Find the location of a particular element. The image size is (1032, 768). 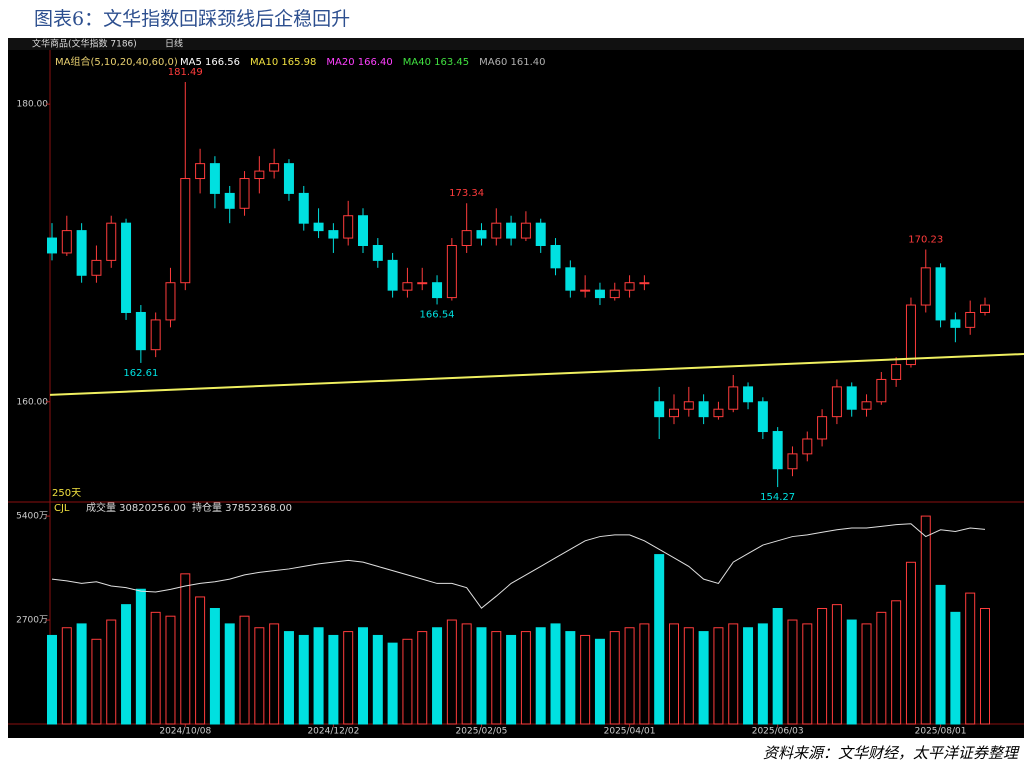

volume-label: 成交量 30820256.00 is located at coordinates (136, 507).